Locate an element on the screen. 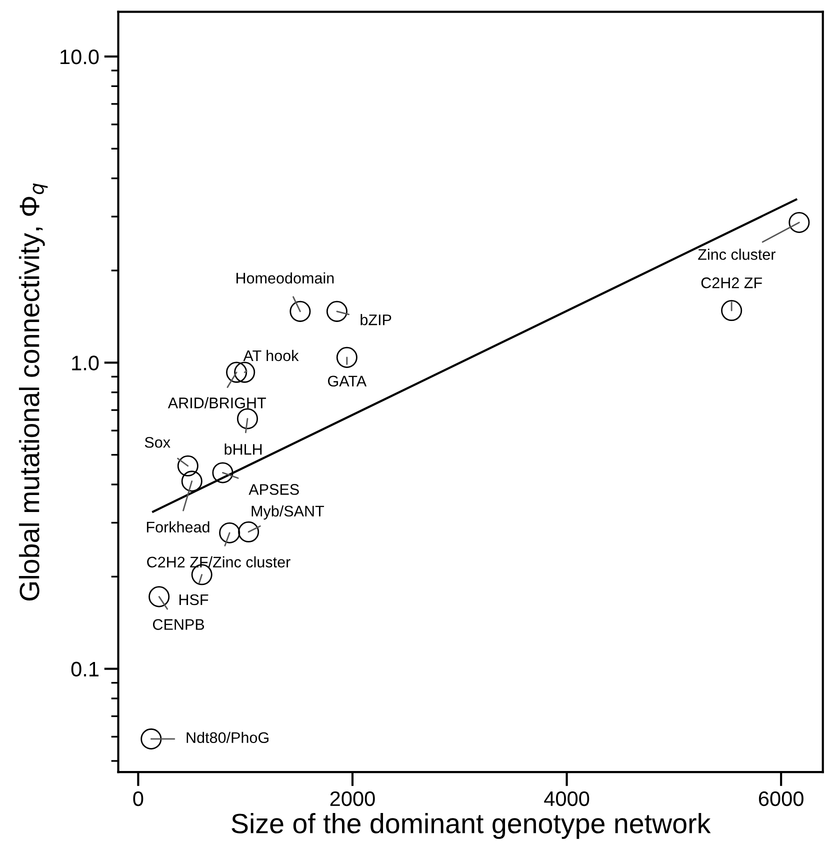 The height and width of the screenshot is (841, 827). x-tick-label: 6000 is located at coordinates (781, 798).